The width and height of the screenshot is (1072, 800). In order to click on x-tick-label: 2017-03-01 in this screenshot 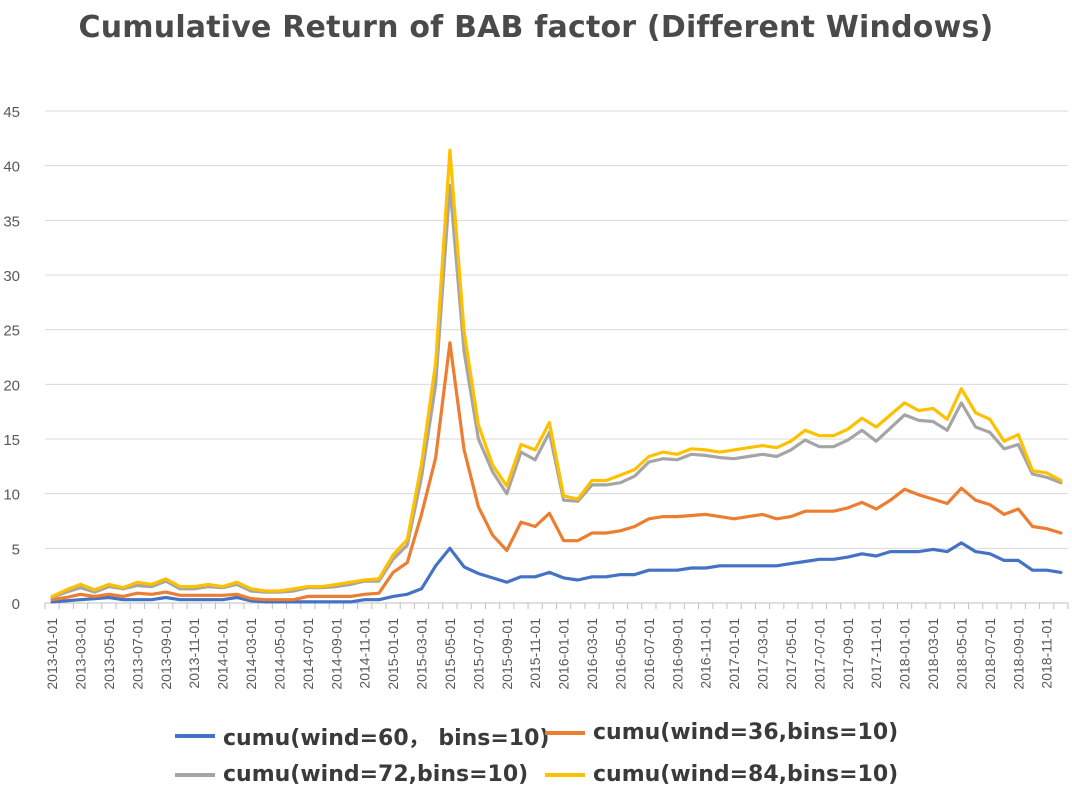, I will do `click(763, 654)`.